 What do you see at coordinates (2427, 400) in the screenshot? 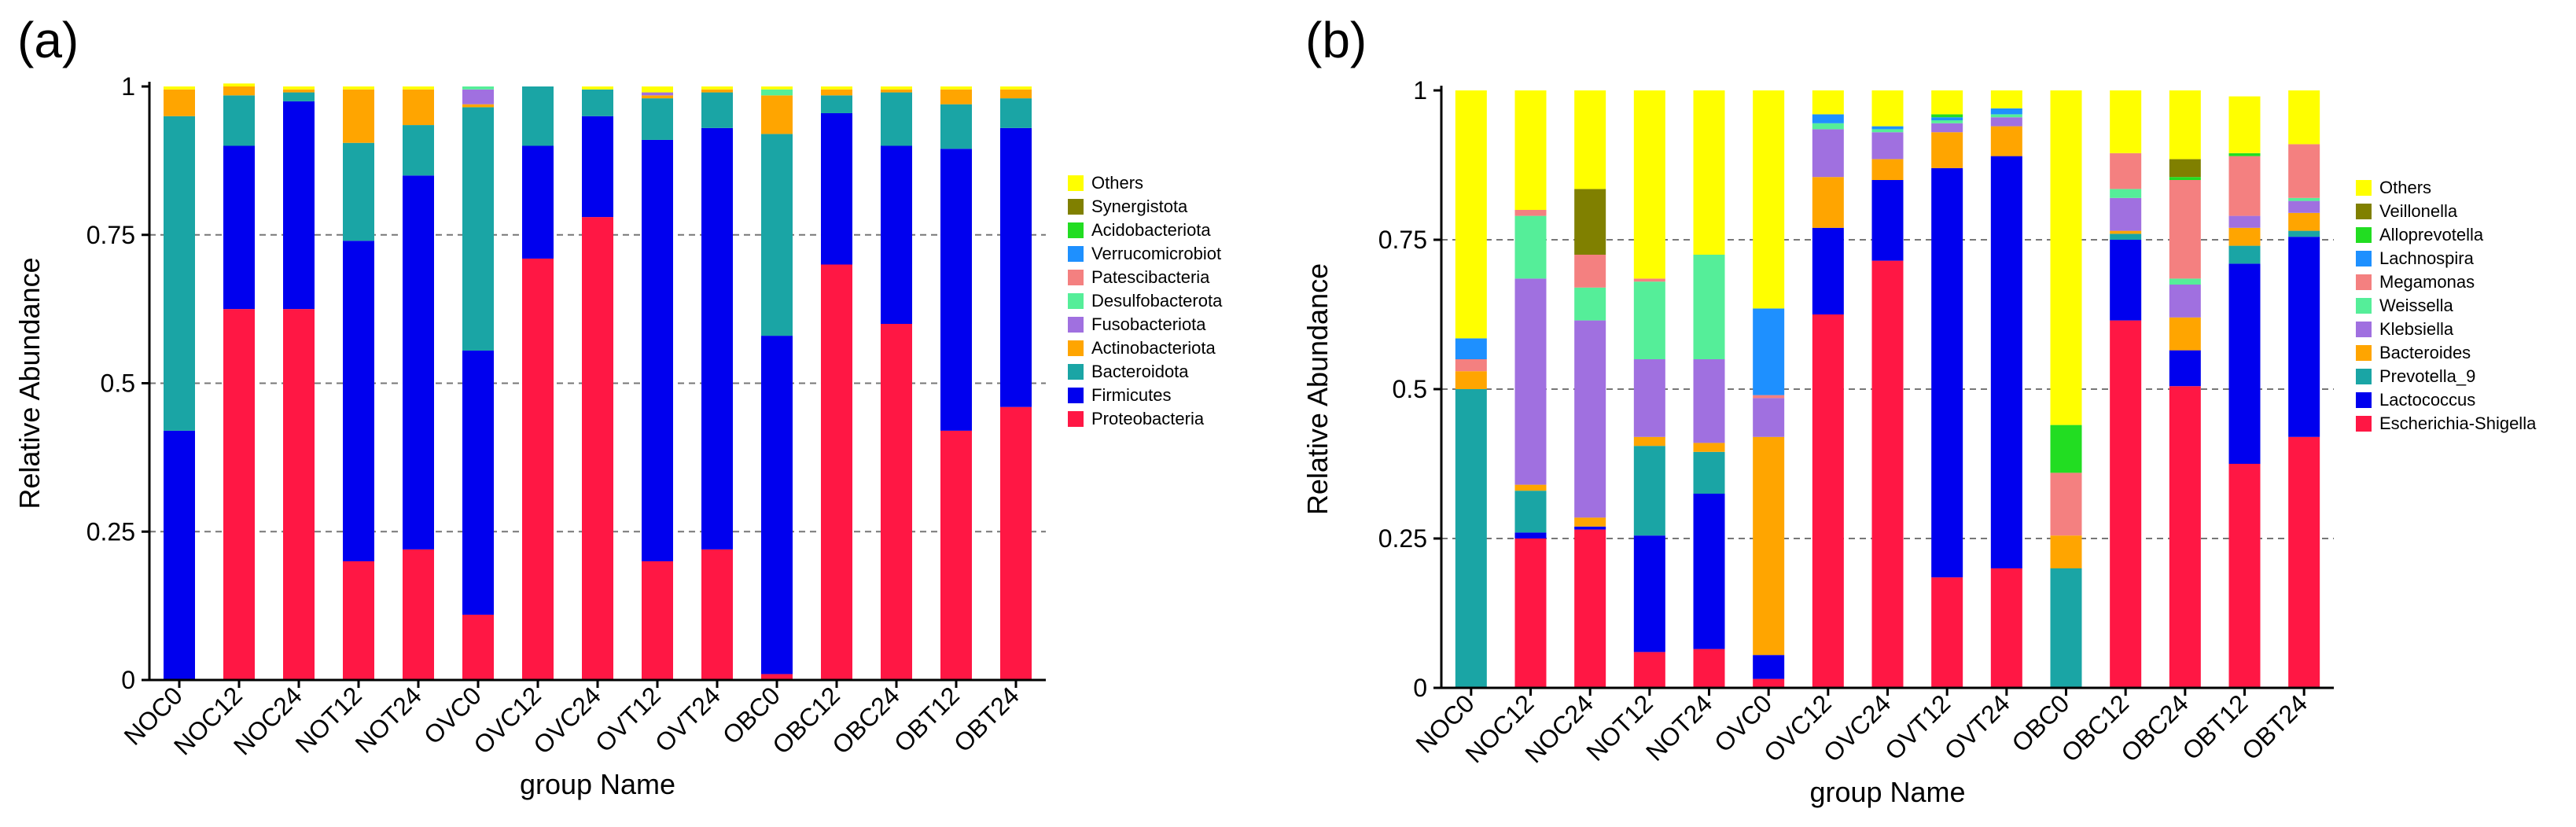
I see `legend-label: Lactococcus` at bounding box center [2427, 400].